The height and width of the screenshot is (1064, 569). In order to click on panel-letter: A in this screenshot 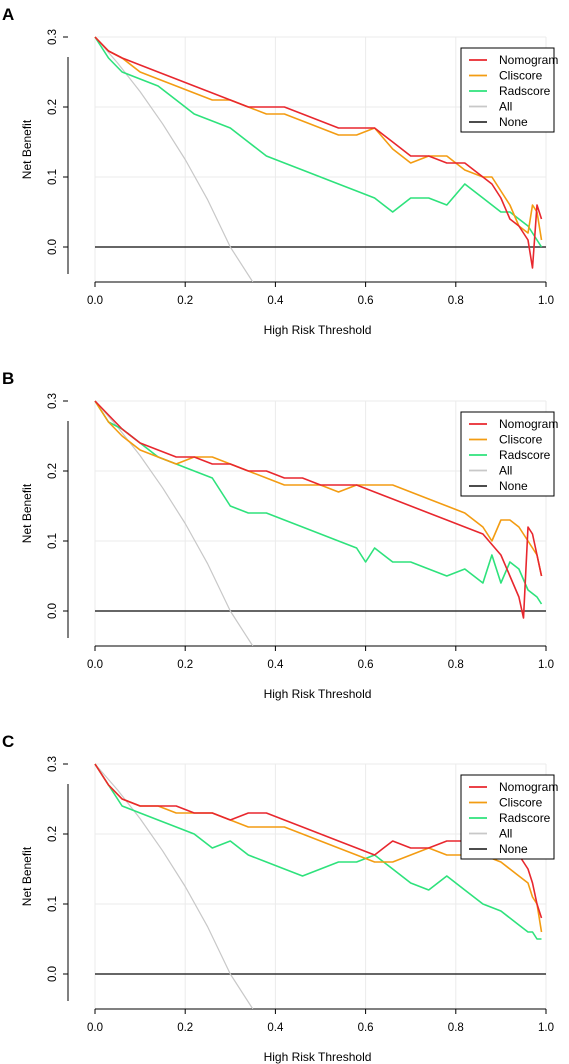, I will do `click(8, 14)`.